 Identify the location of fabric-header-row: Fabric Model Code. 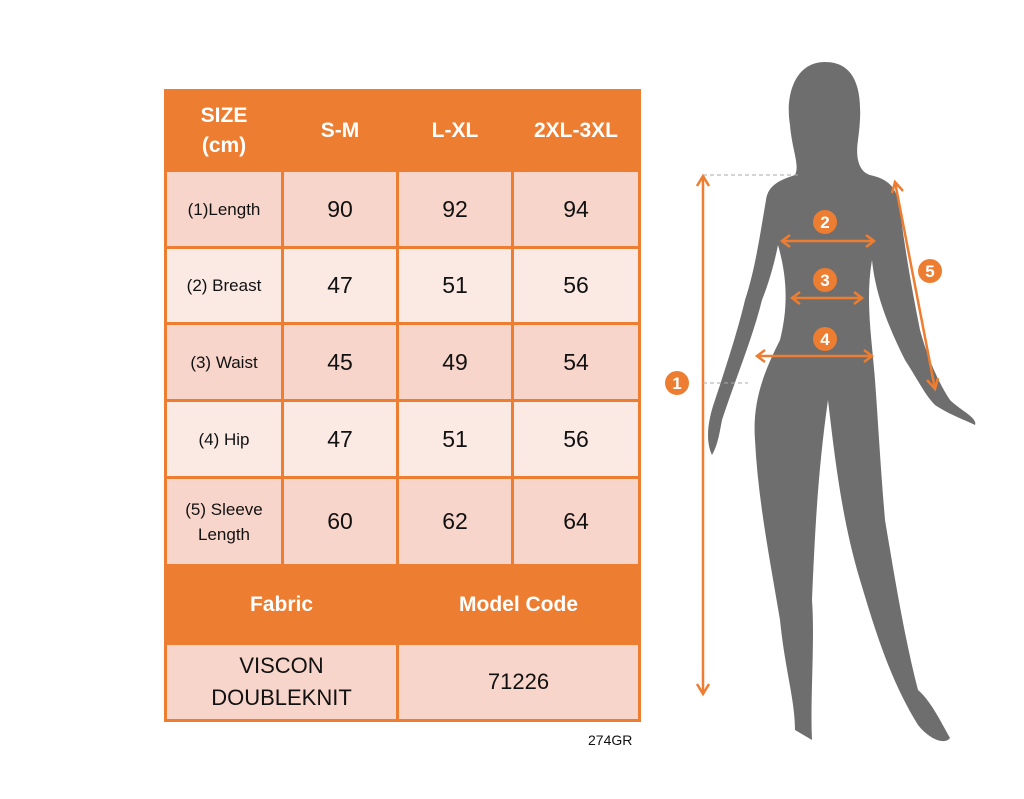
(402, 604).